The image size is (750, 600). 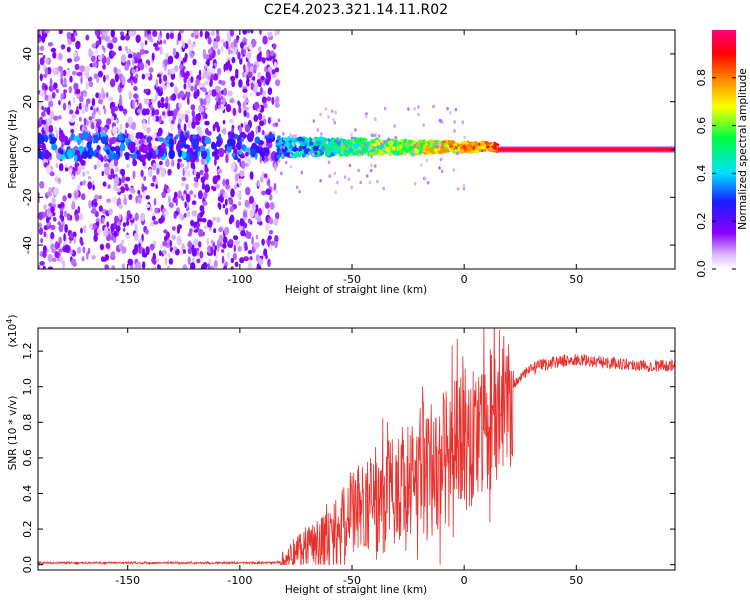 What do you see at coordinates (27, 387) in the screenshot?
I see `y-tick-label: 1.0` at bounding box center [27, 387].